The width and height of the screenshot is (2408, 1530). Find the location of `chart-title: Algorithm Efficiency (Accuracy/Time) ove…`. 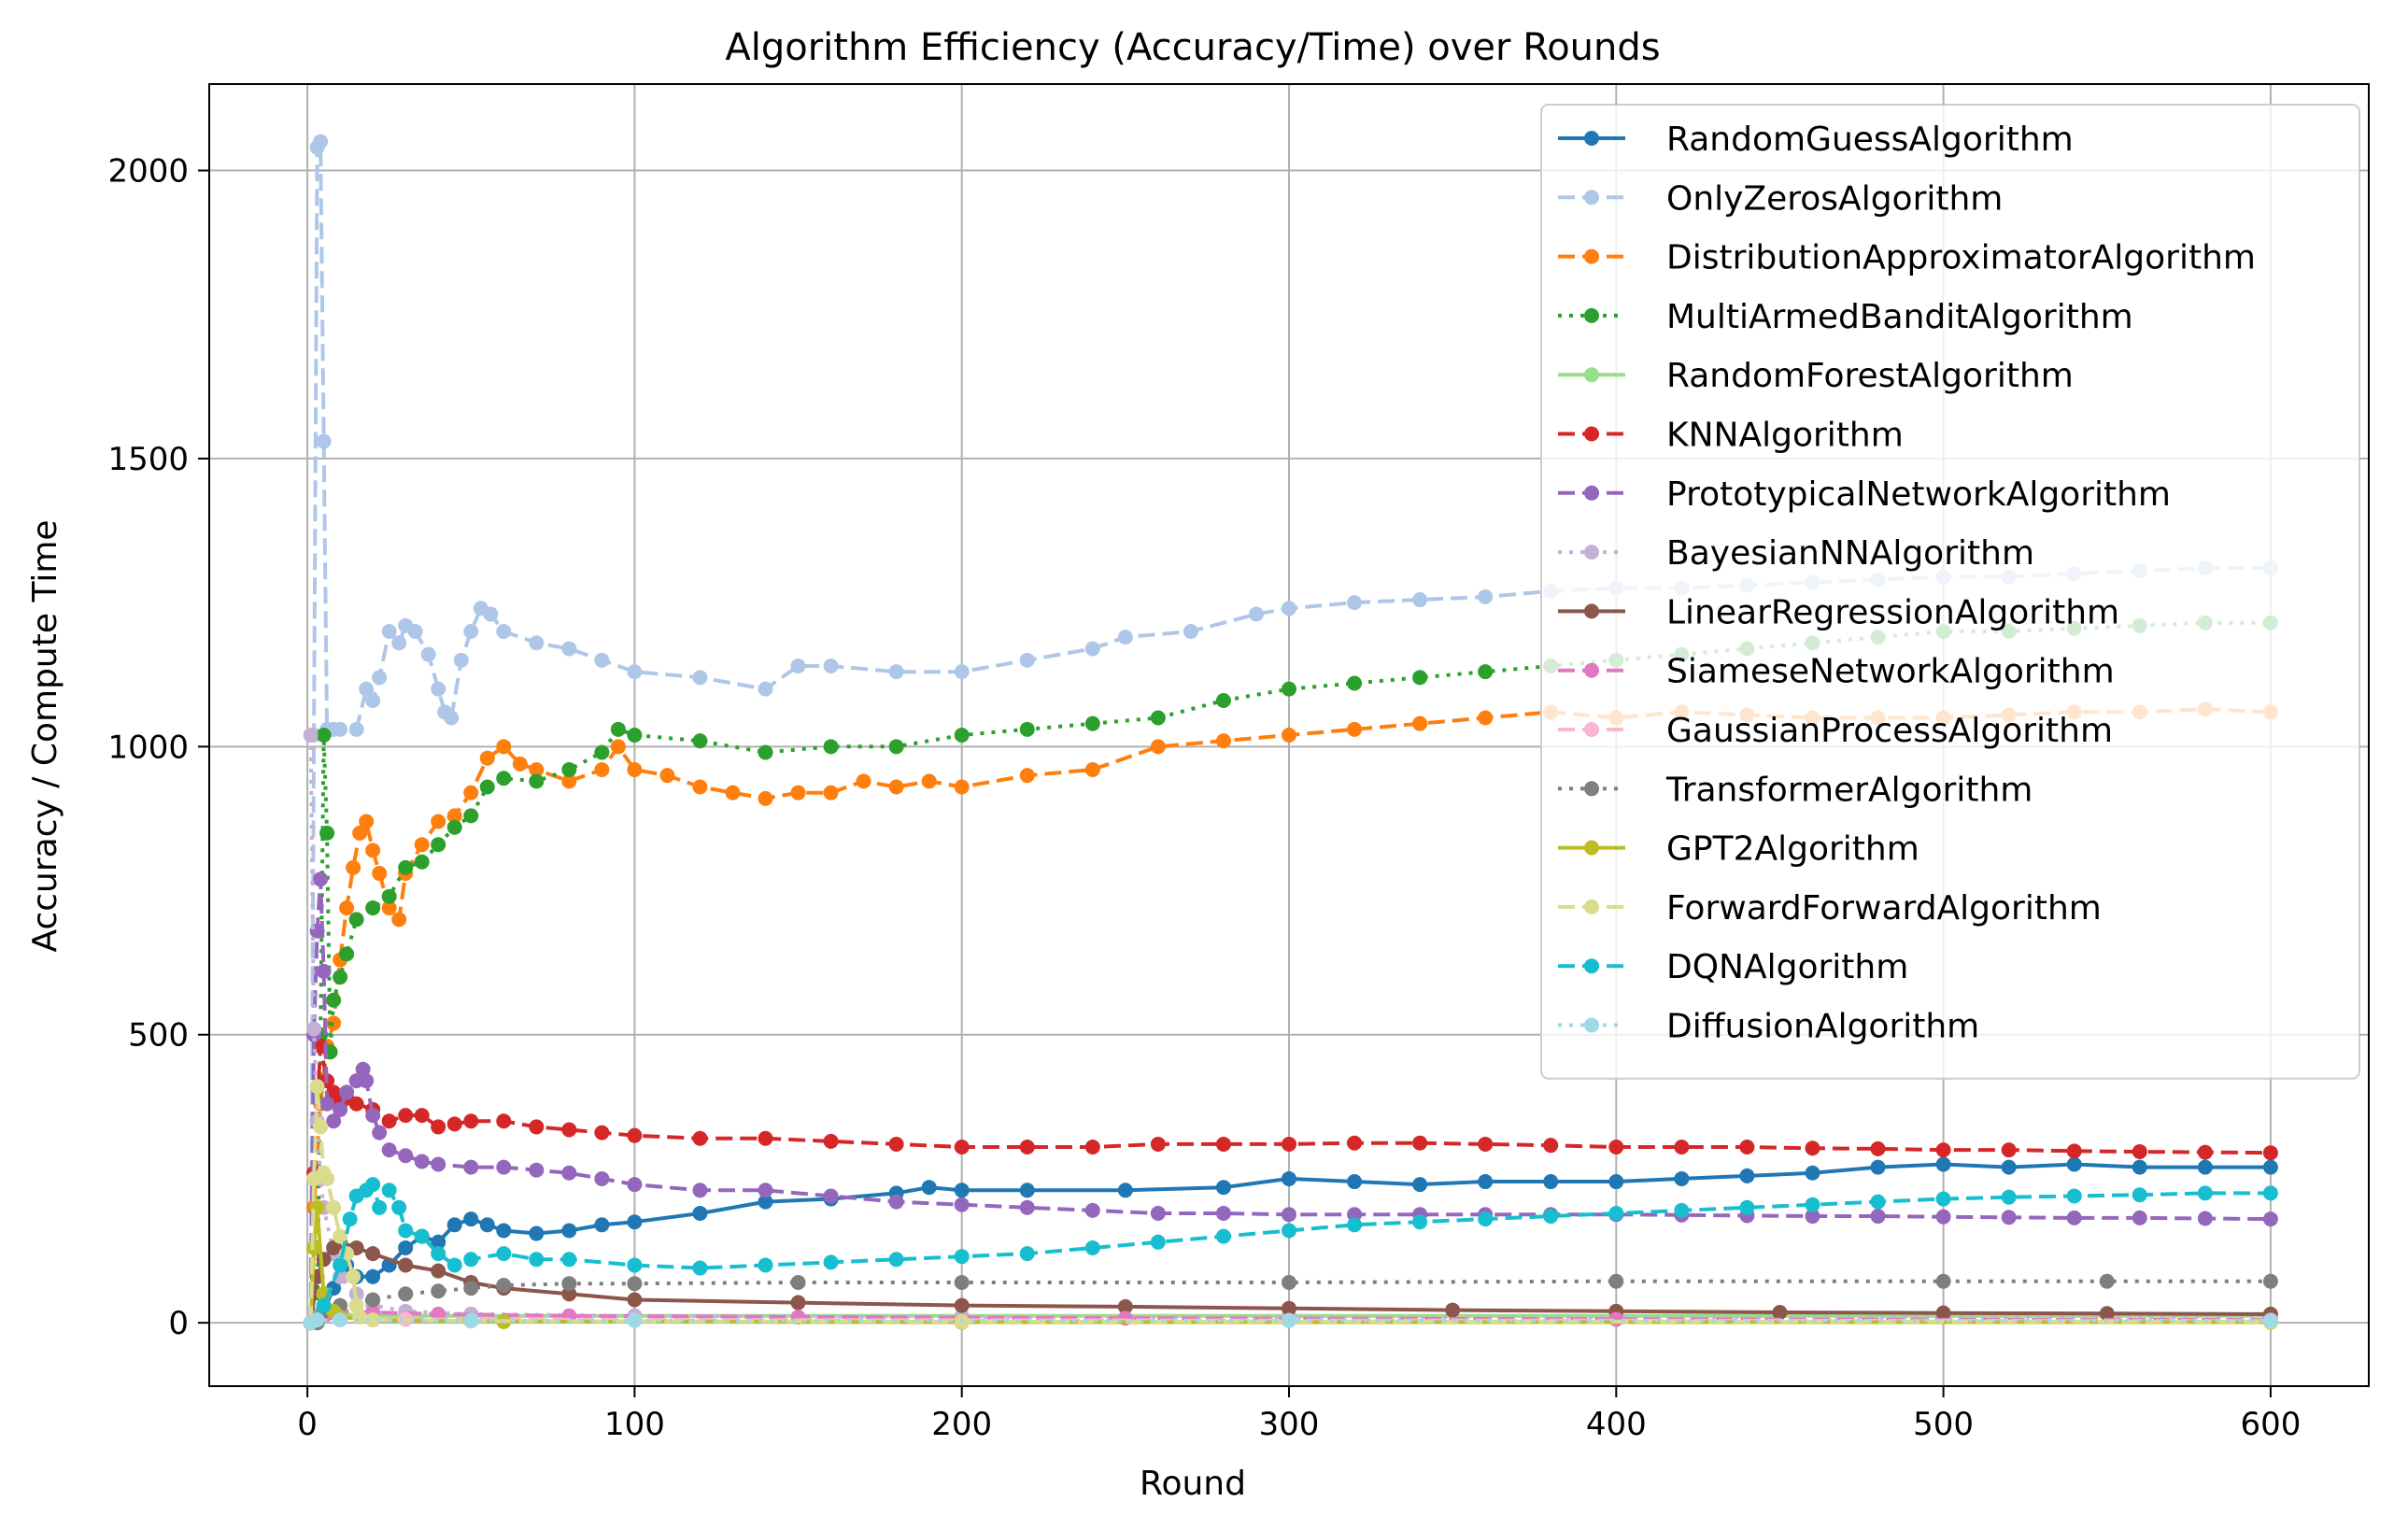

chart-title: Algorithm Efficiency (Accuracy/Time) ove… is located at coordinates (1192, 47).